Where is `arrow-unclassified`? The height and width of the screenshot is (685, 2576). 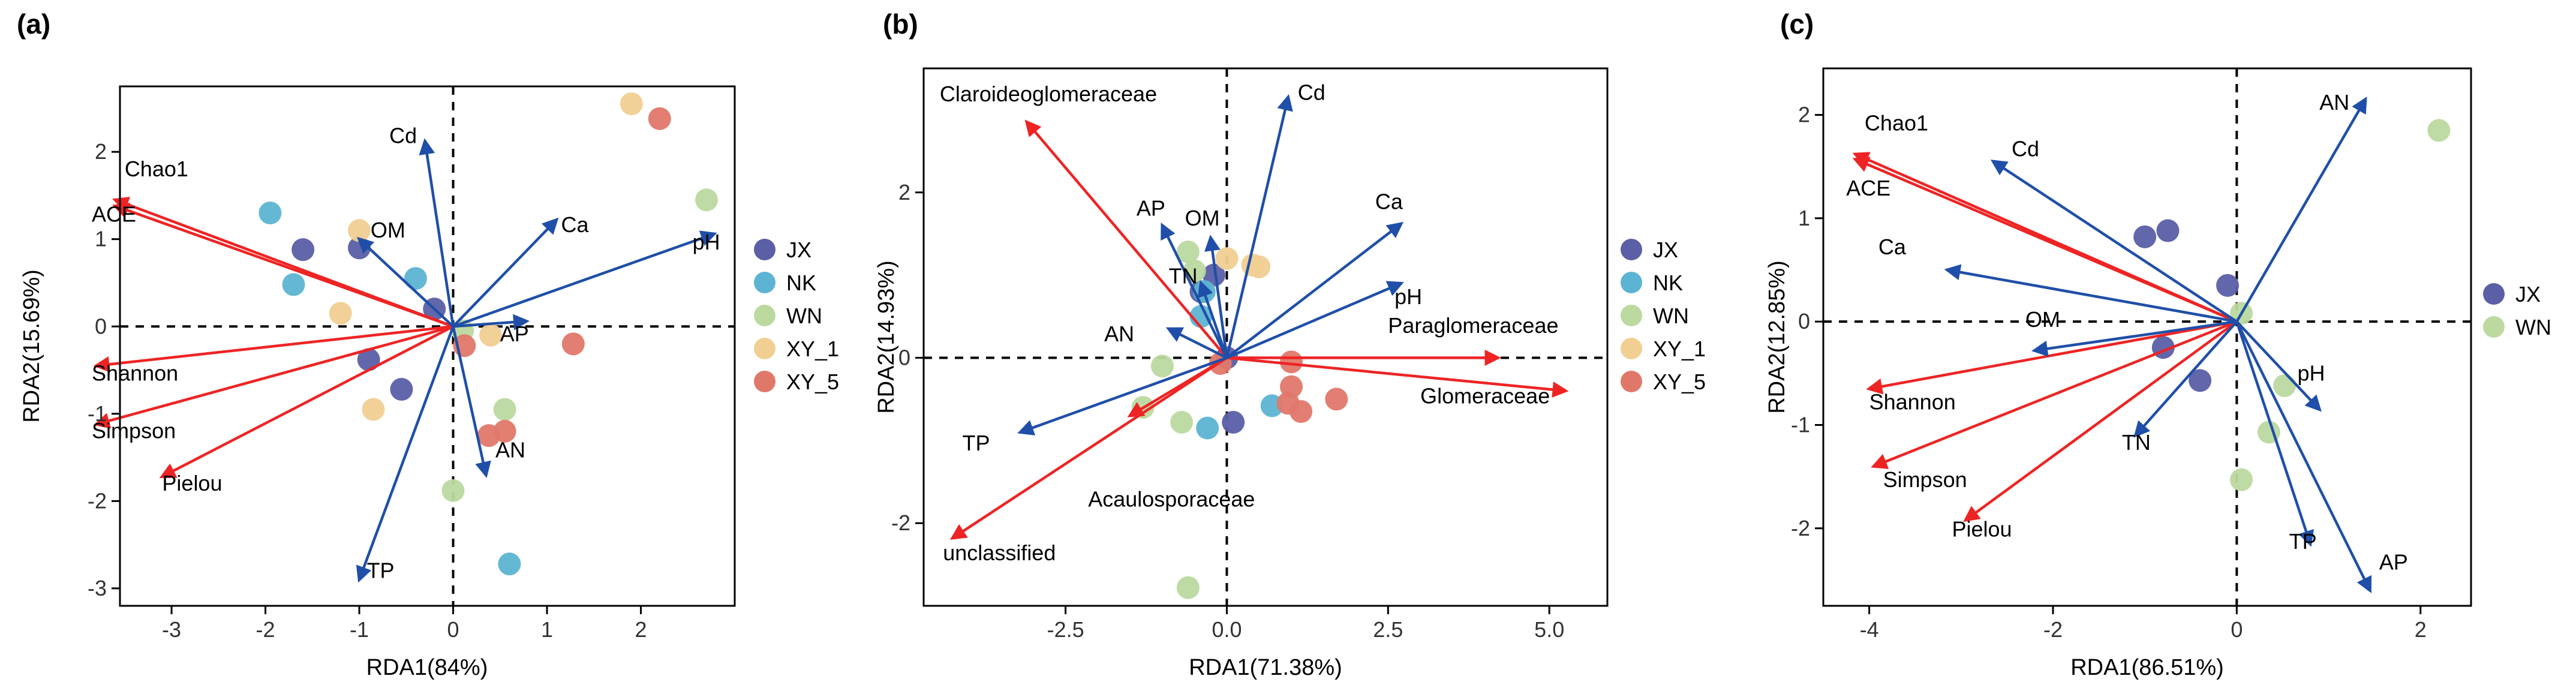
arrow-unclassified is located at coordinates (1088, 448).